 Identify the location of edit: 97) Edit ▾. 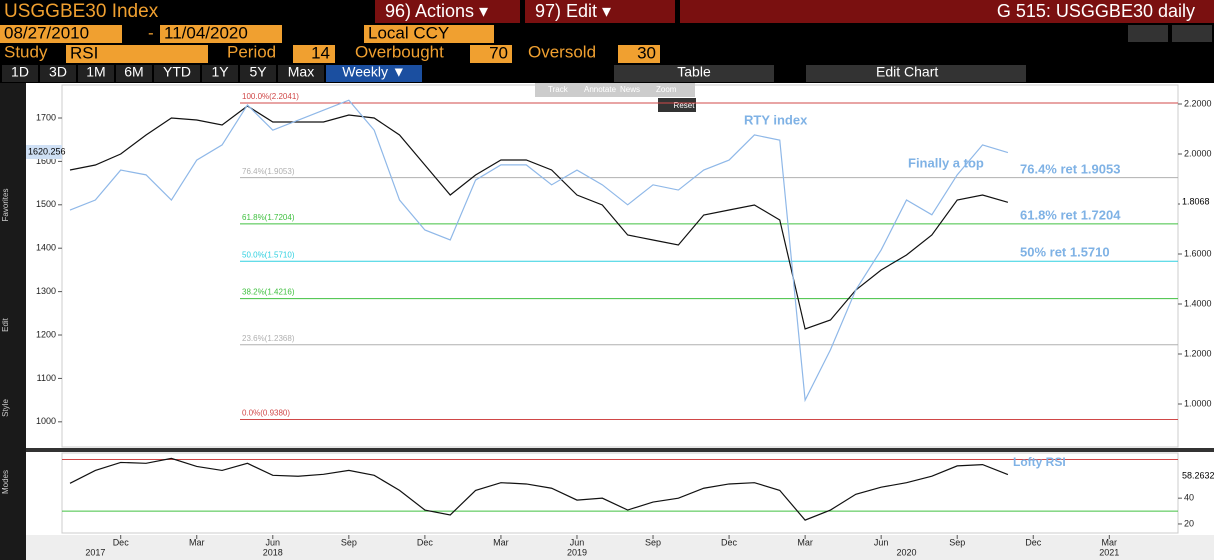
(573, 11).